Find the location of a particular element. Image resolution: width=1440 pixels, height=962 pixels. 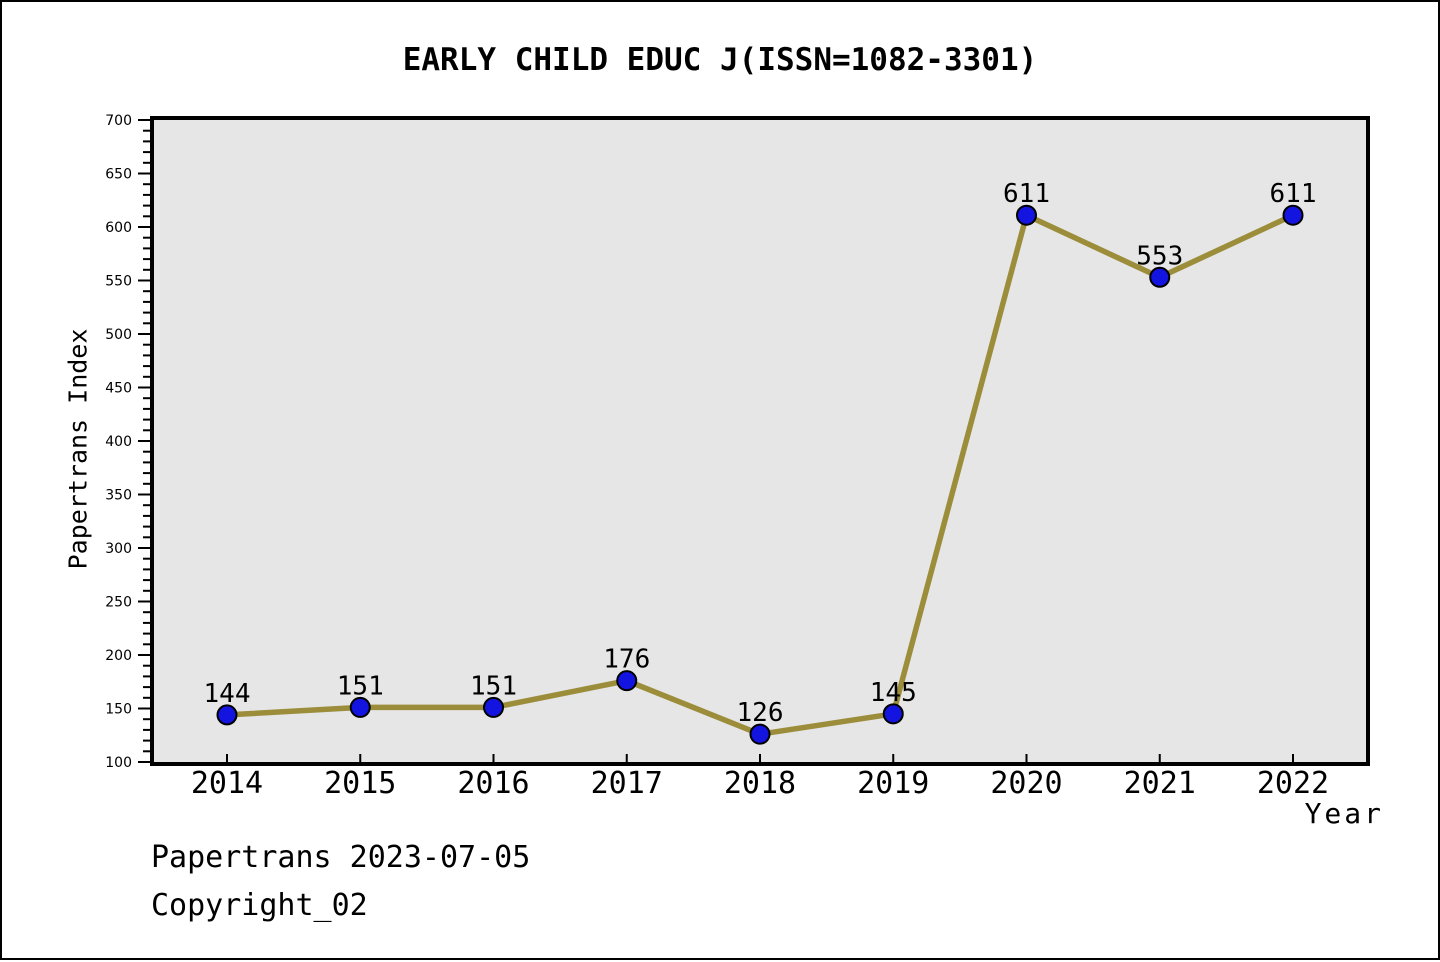

data-point-label: 144 is located at coordinates (227, 694).